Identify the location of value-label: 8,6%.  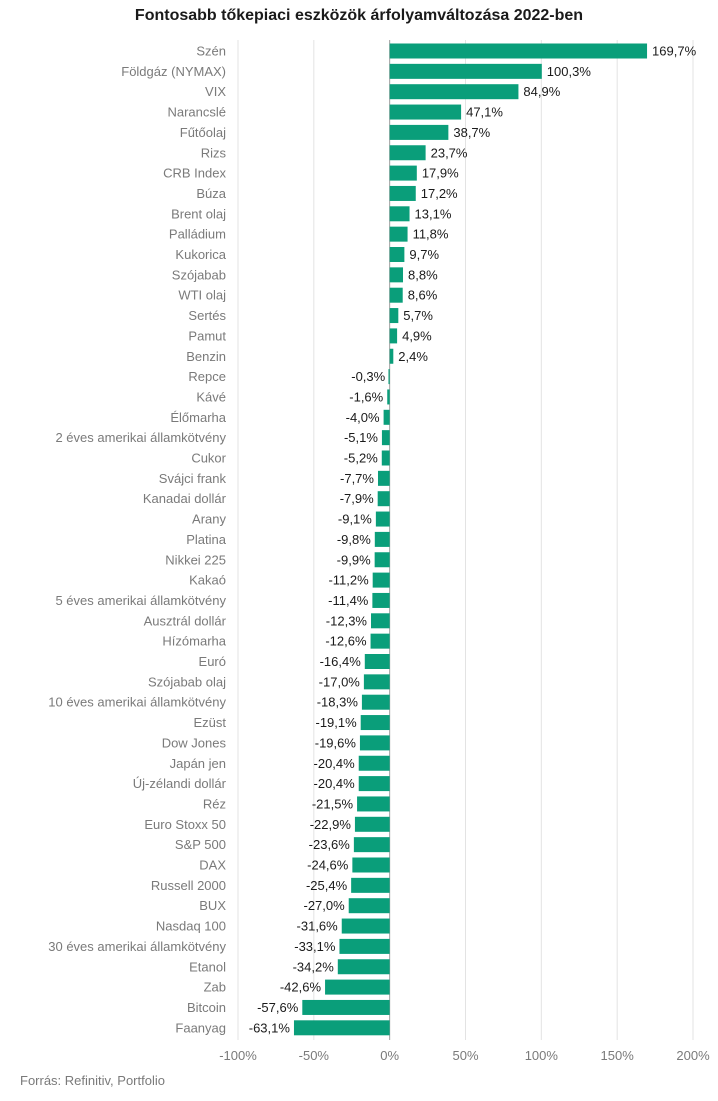
(423, 295).